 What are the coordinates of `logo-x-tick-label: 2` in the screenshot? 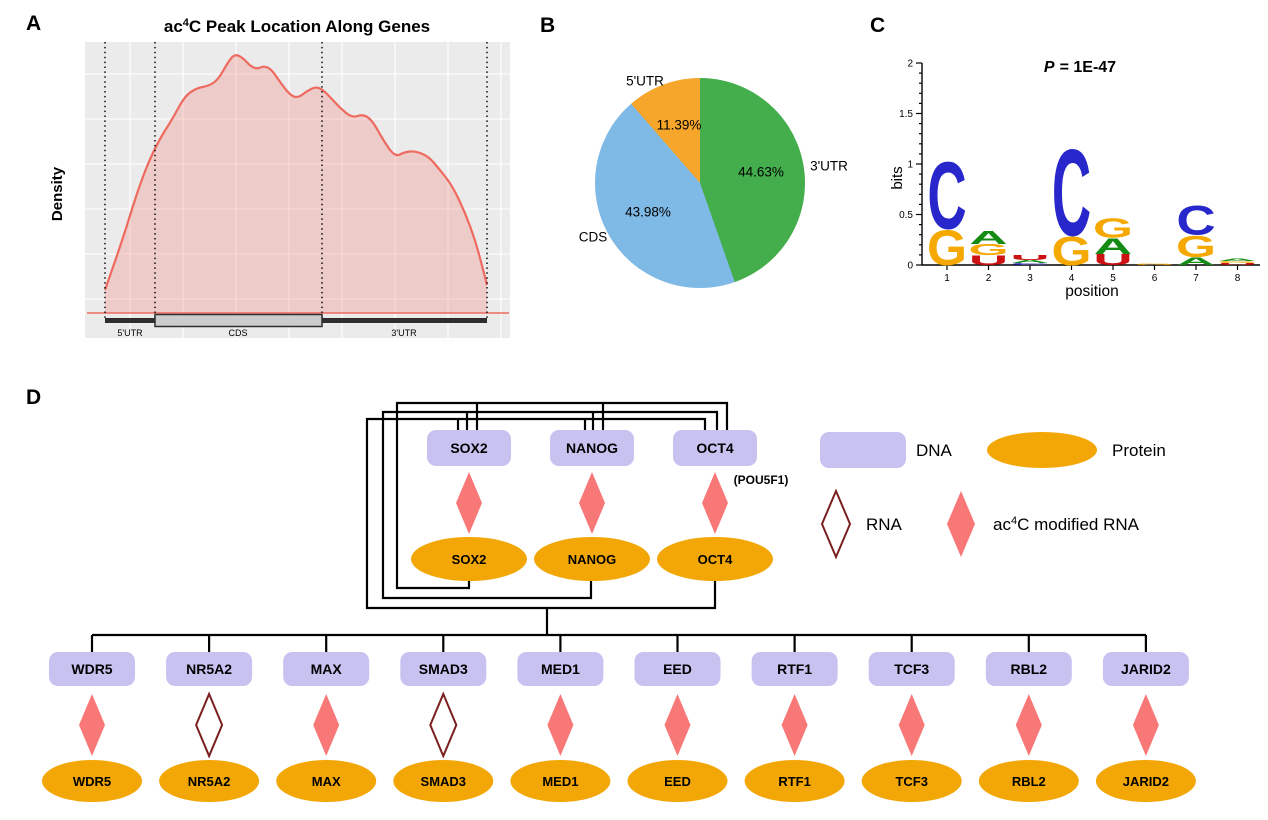 It's located at (989, 278).